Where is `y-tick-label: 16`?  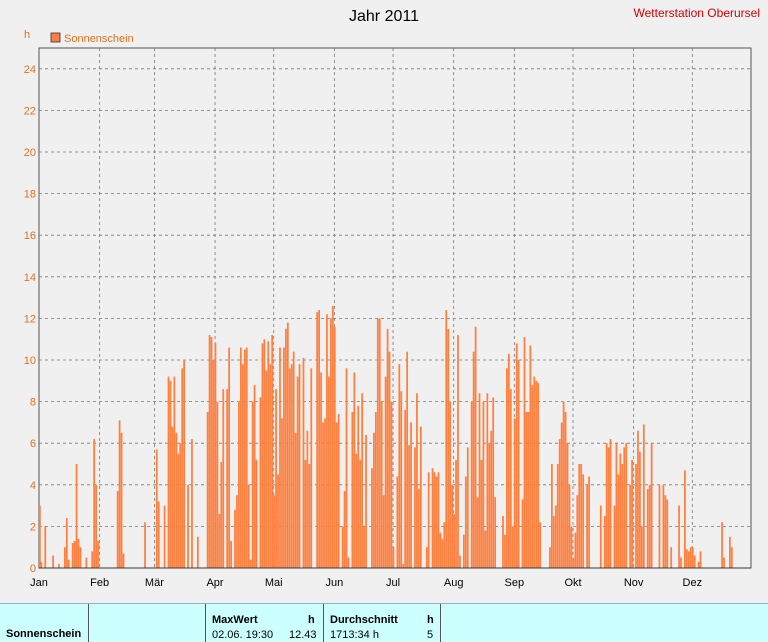 y-tick-label: 16 is located at coordinates (30, 236).